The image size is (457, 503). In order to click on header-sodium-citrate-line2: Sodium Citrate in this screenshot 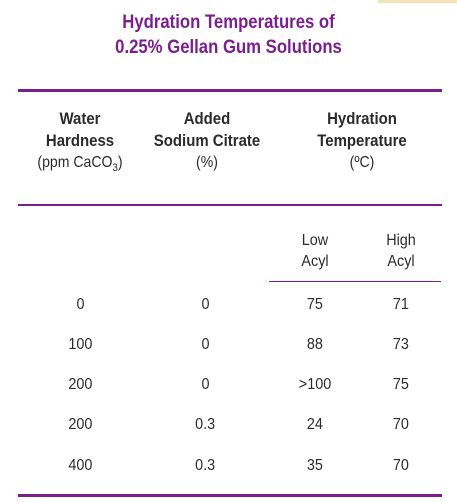, I will do `click(207, 140)`.